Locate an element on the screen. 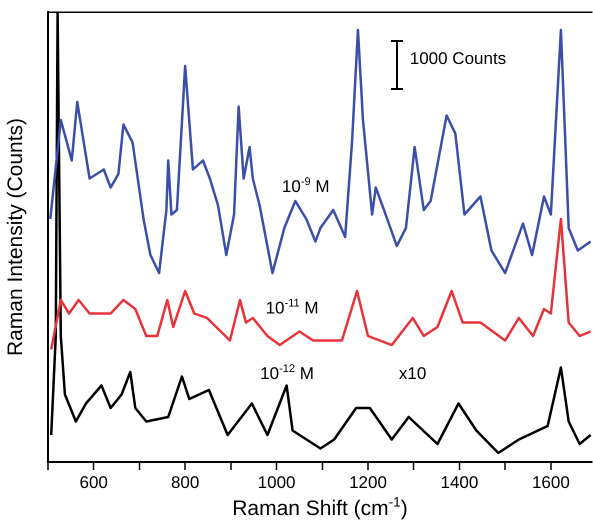 The height and width of the screenshot is (523, 593). x-tick-label: 1600 is located at coordinates (551, 482).